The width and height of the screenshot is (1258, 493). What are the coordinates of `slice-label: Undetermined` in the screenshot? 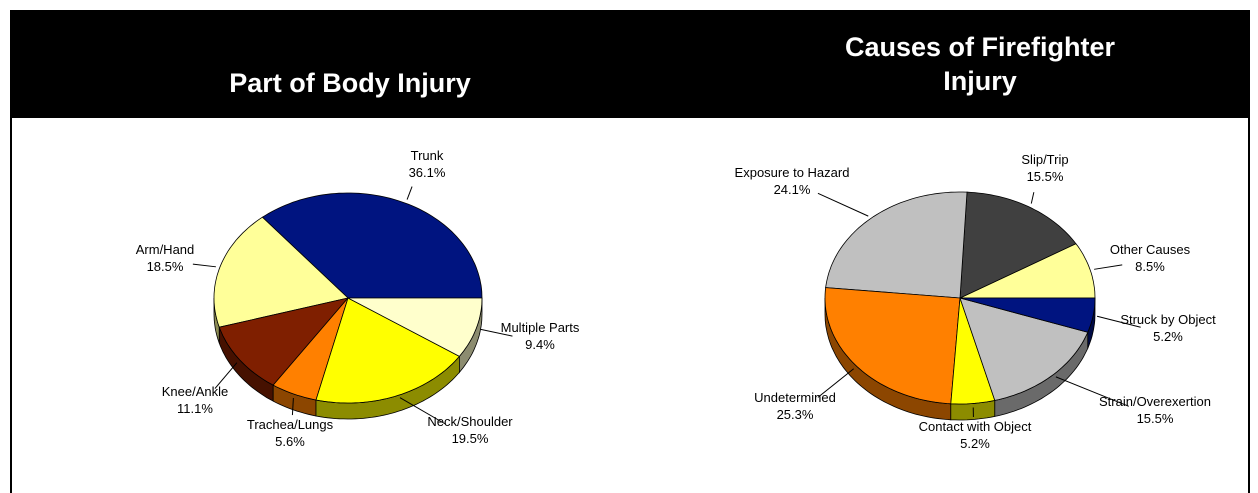 It's located at (795, 397).